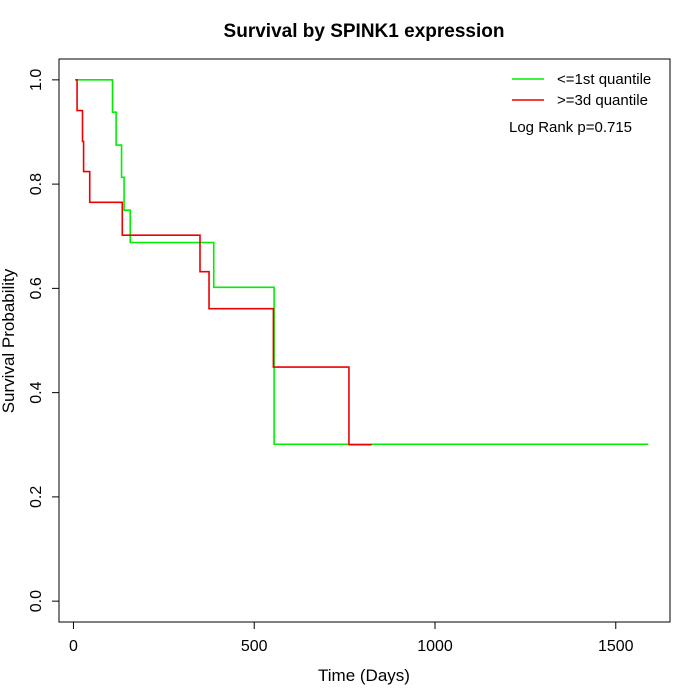 This screenshot has height=700, width=700. What do you see at coordinates (44, 340) in the screenshot?
I see `y-axis: 0.0 0.2 0.4 0.6 0.8 1.0` at bounding box center [44, 340].